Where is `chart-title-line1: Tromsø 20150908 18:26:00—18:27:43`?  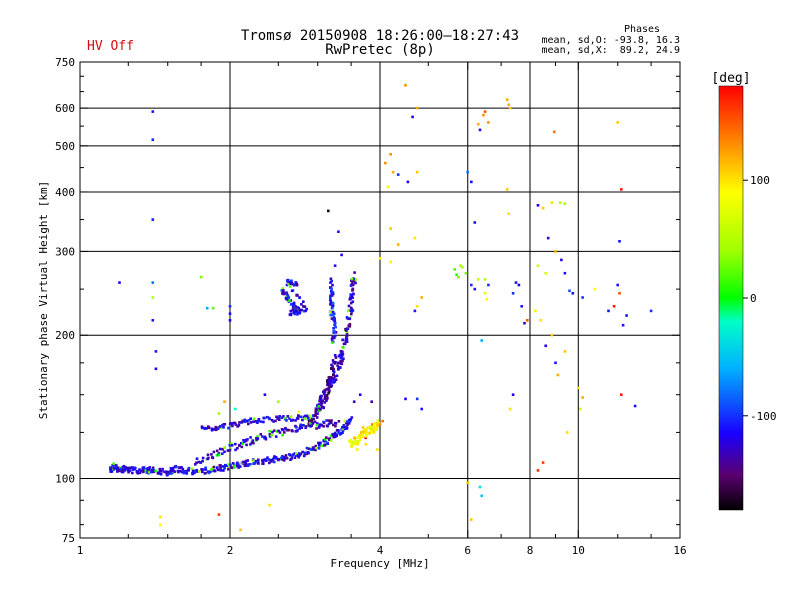
chart-title-line1: Tromsø 20150908 18:26:00—18:27:43 is located at coordinates (380, 36).